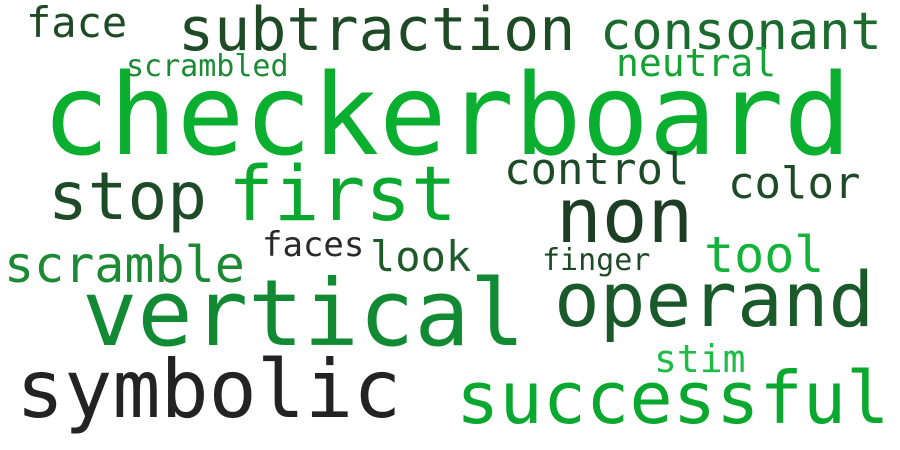 The image size is (900, 450). Describe the element at coordinates (696, 63) in the screenshot. I see `word-neutral: neutral` at that location.